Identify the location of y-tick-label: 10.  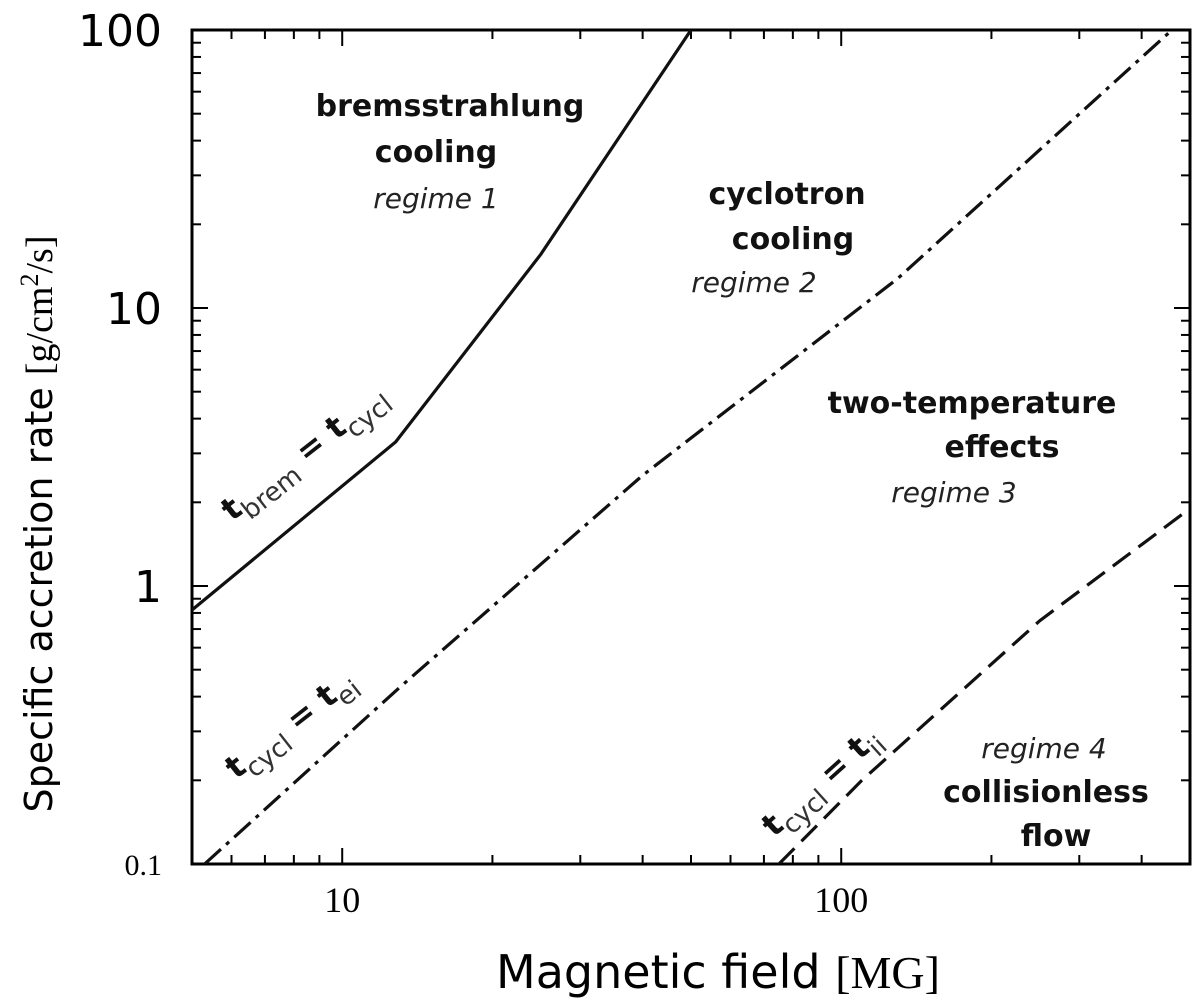
(134, 309).